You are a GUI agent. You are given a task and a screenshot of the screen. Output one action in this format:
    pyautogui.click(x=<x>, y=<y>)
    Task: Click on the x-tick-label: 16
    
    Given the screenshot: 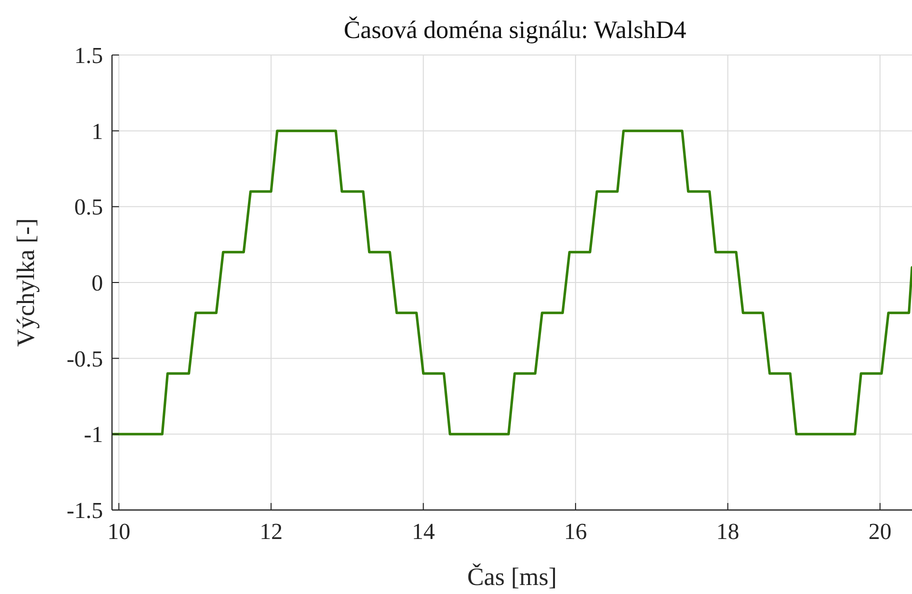 What is the action you would take?
    pyautogui.click(x=576, y=531)
    